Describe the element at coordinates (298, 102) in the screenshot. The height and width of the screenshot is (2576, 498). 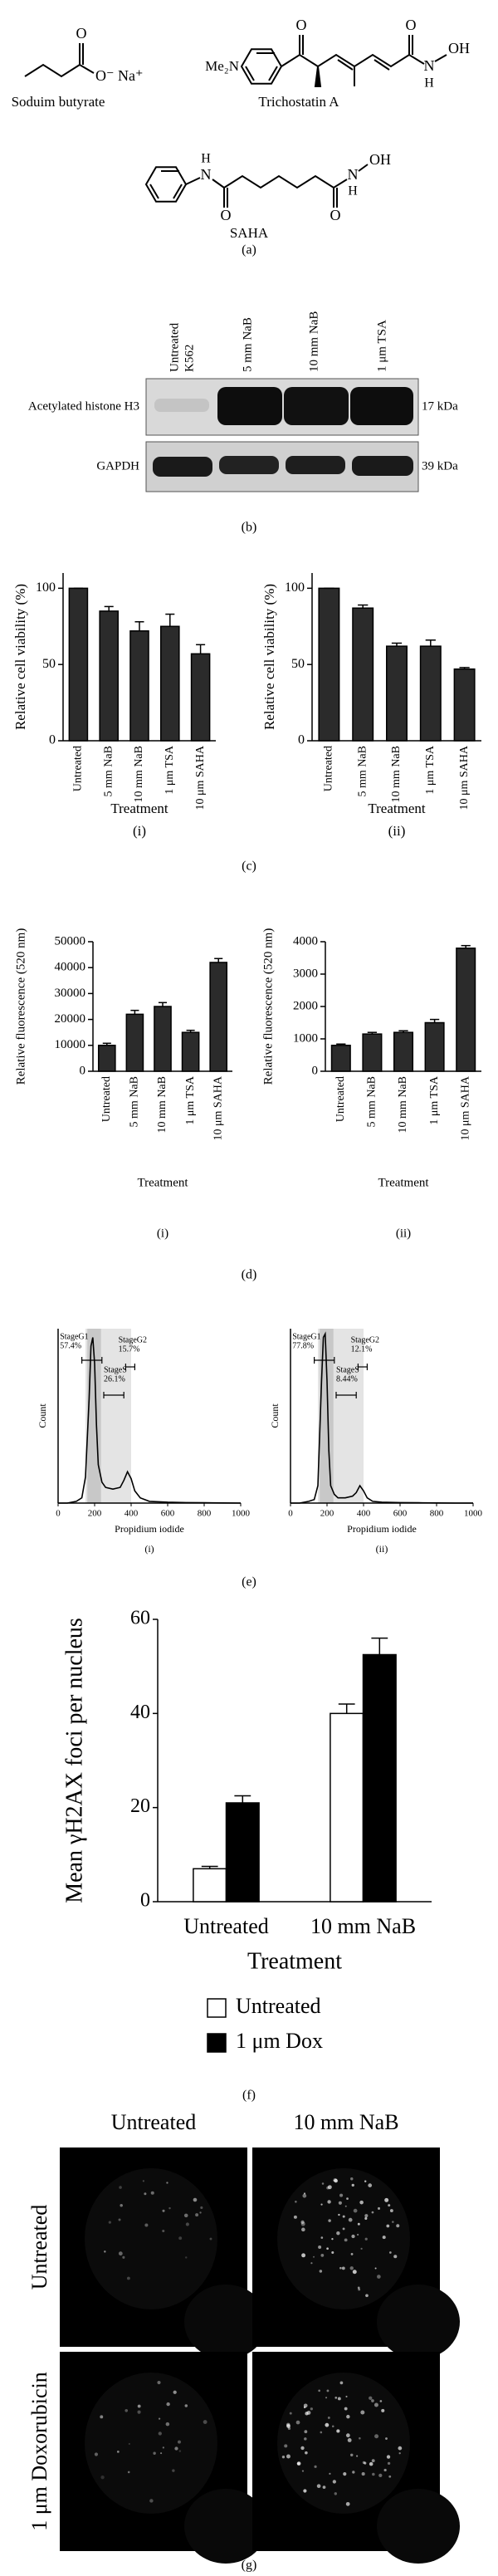
I see `compound-name: Trichostatin A` at that location.